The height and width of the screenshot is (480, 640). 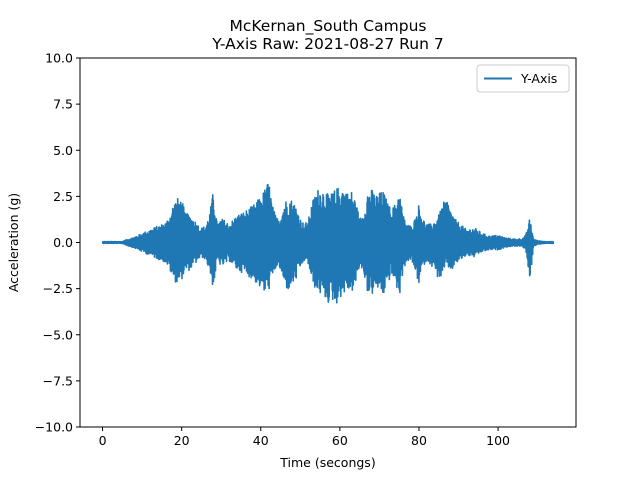 What do you see at coordinates (63, 196) in the screenshot?
I see `y-tick-label: 2.5` at bounding box center [63, 196].